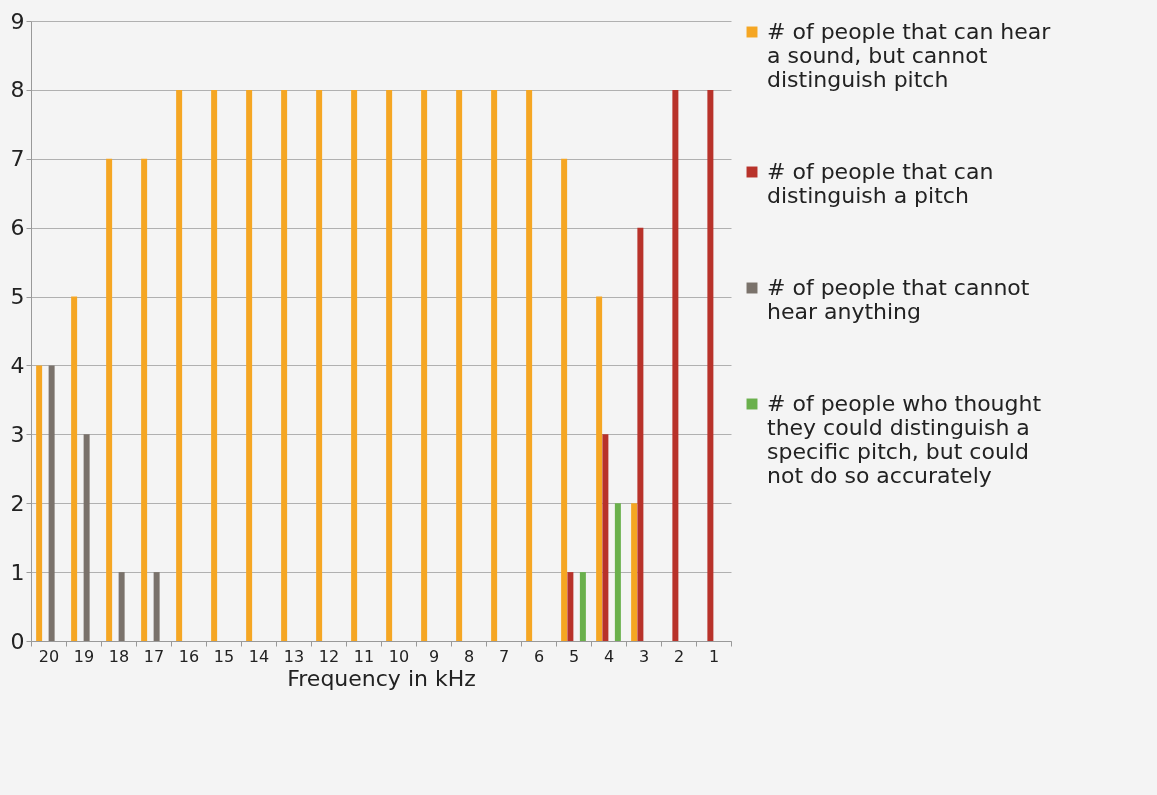 The width and height of the screenshot is (1157, 795). I want to click on x-tick-label: 8, so click(469, 656).